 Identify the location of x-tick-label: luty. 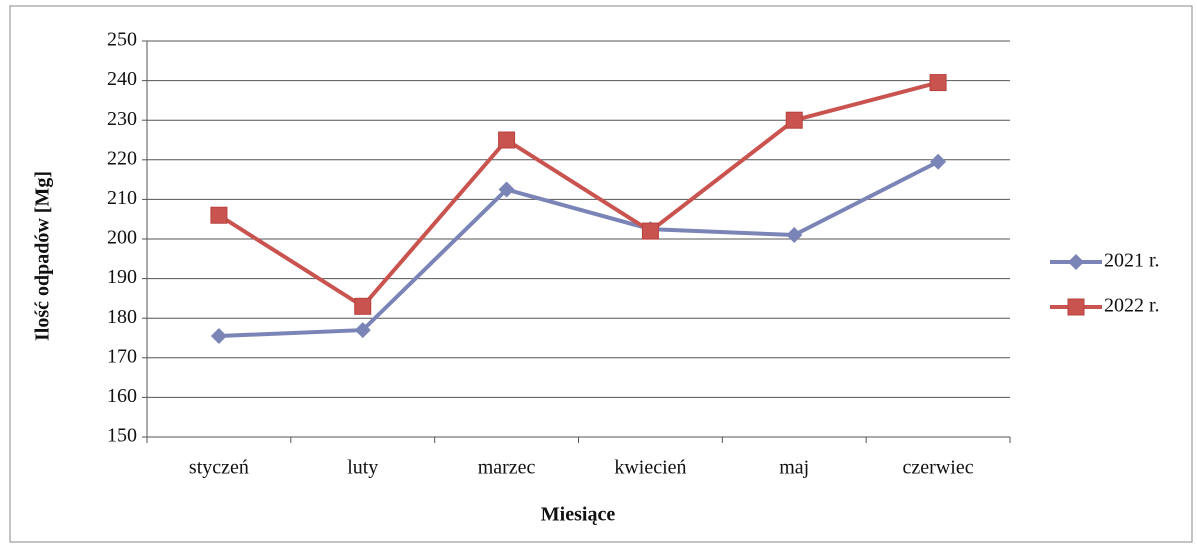
(362, 468).